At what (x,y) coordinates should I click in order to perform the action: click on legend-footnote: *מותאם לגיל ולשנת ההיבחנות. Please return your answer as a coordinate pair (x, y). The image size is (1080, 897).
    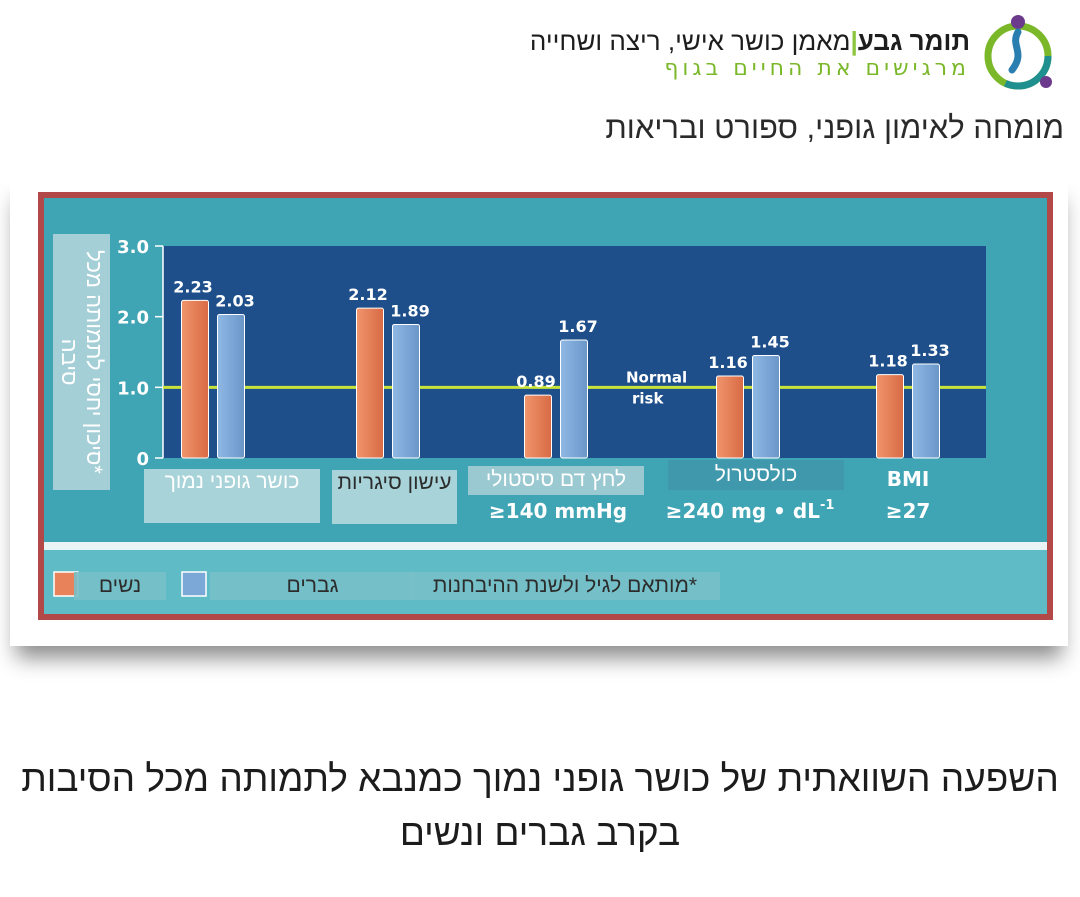
    Looking at the image, I should click on (565, 586).